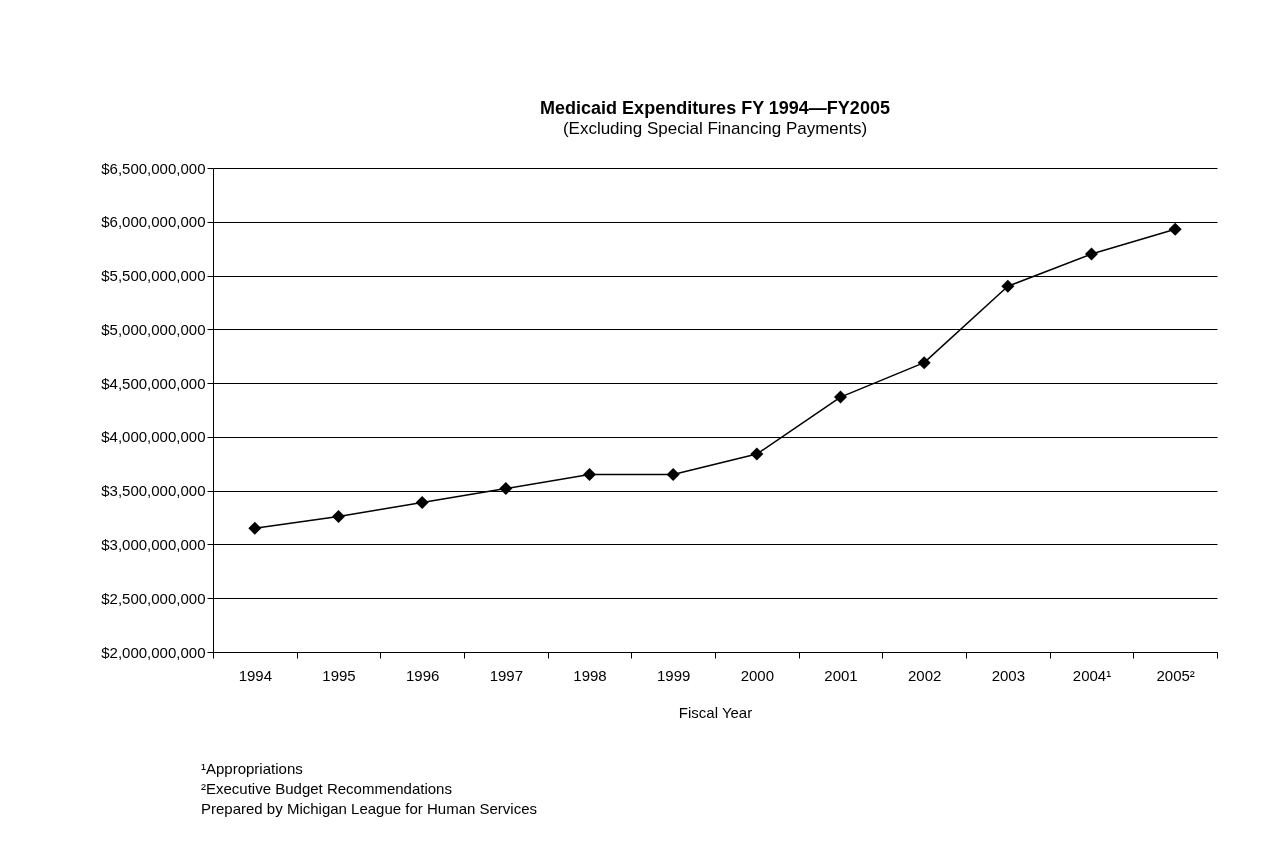 The height and width of the screenshot is (857, 1273). What do you see at coordinates (1008, 675) in the screenshot?
I see `x-tick-label: 2003` at bounding box center [1008, 675].